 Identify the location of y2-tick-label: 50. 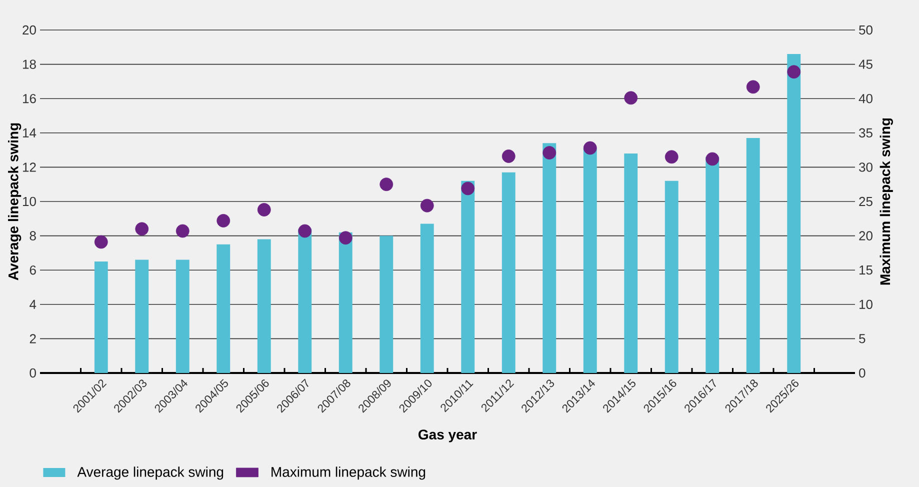
(865, 30).